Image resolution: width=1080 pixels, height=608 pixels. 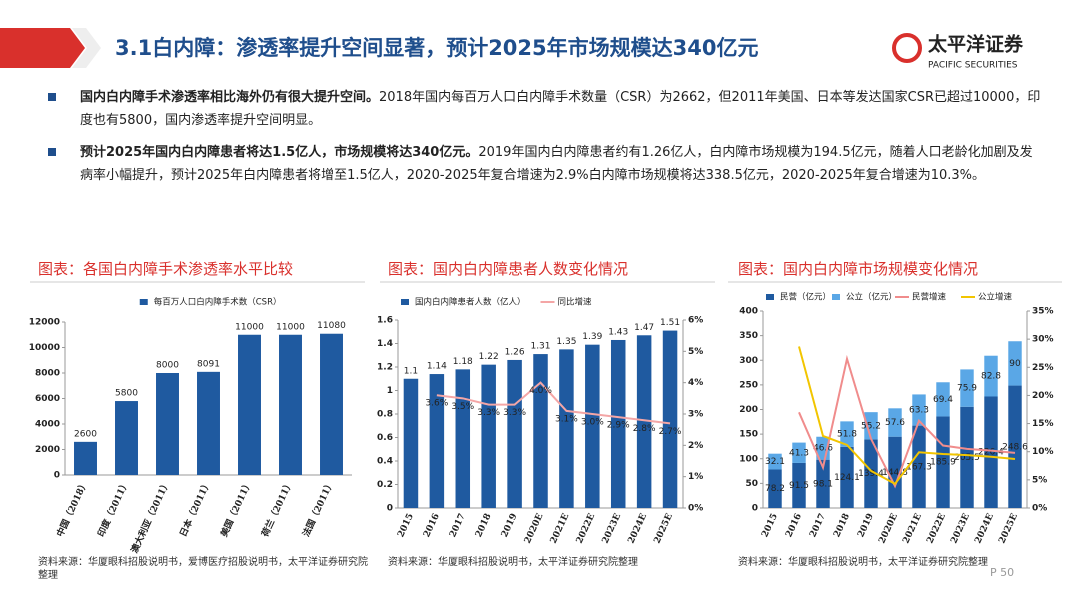 What do you see at coordinates (748, 361) in the screenshot?
I see `y-tick-label: 300` at bounding box center [748, 361].